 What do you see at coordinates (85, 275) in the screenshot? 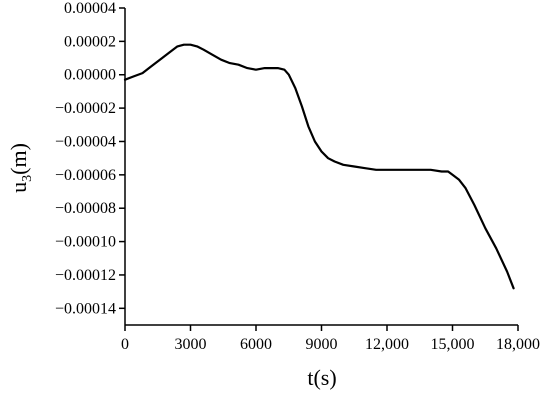
I see `y-tick-label: −0.00012` at bounding box center [85, 275].